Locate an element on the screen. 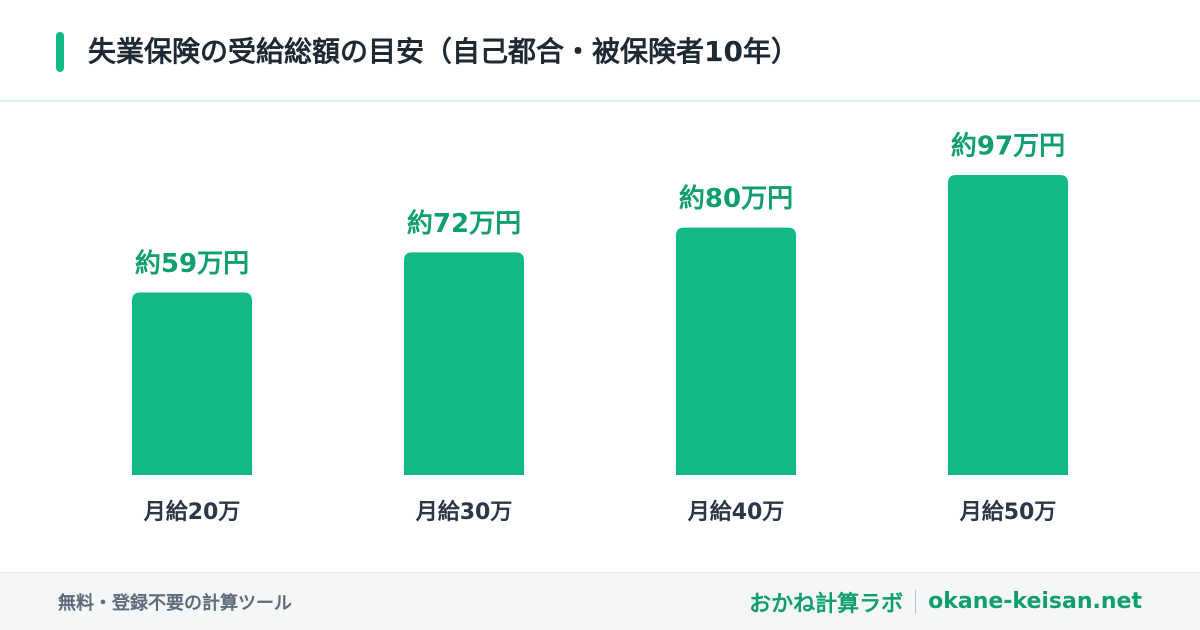  title-accent is located at coordinates (60, 52).